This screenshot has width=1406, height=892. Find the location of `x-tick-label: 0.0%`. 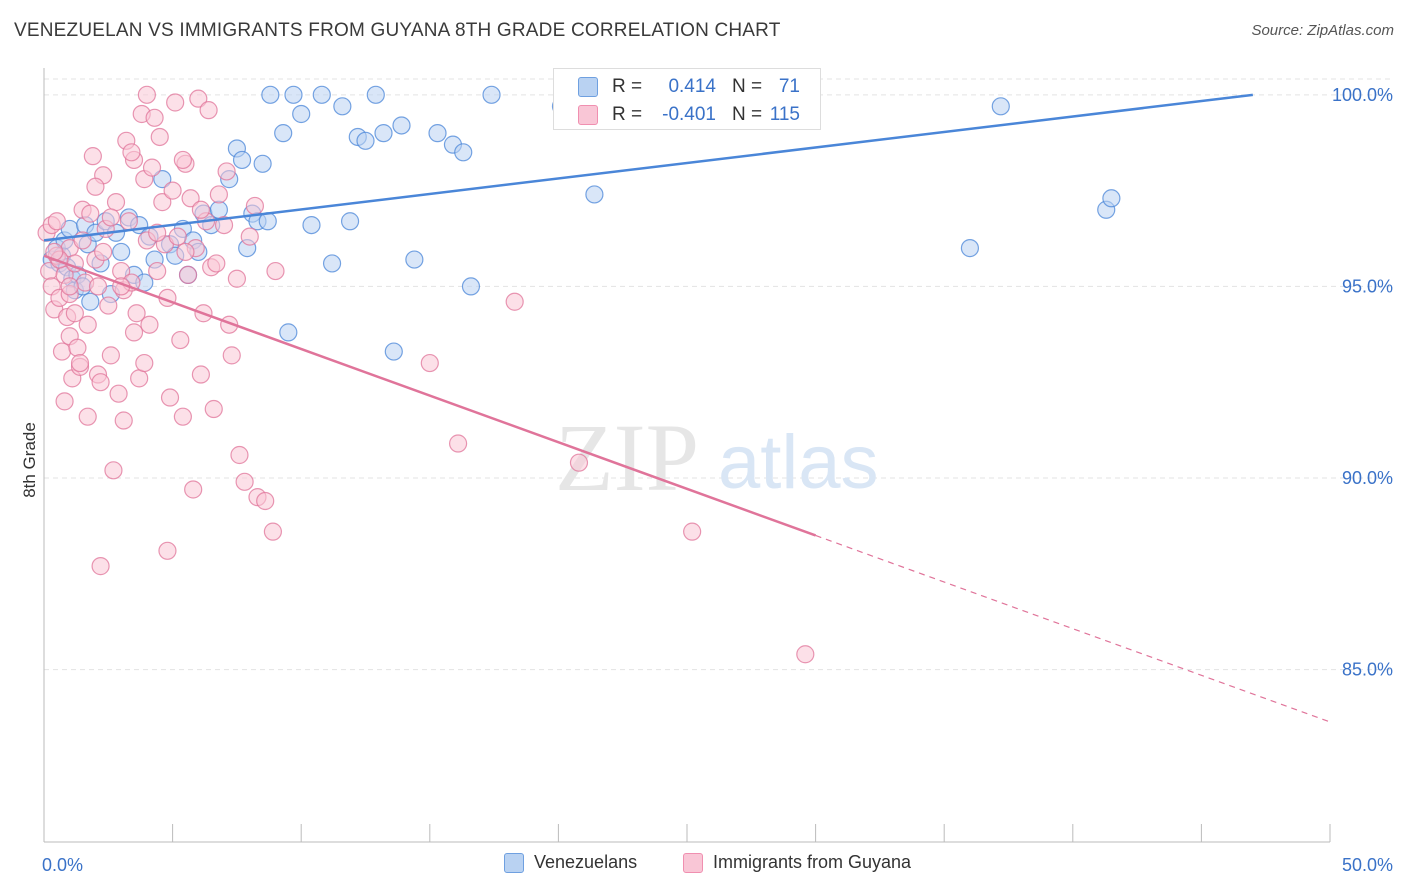

x-tick-label: 0.0% is located at coordinates (62, 865).